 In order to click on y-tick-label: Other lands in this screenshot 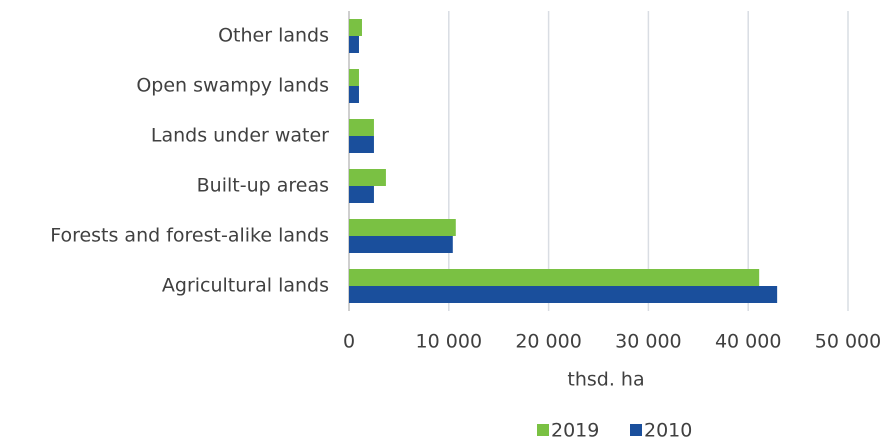, I will do `click(273, 36)`.